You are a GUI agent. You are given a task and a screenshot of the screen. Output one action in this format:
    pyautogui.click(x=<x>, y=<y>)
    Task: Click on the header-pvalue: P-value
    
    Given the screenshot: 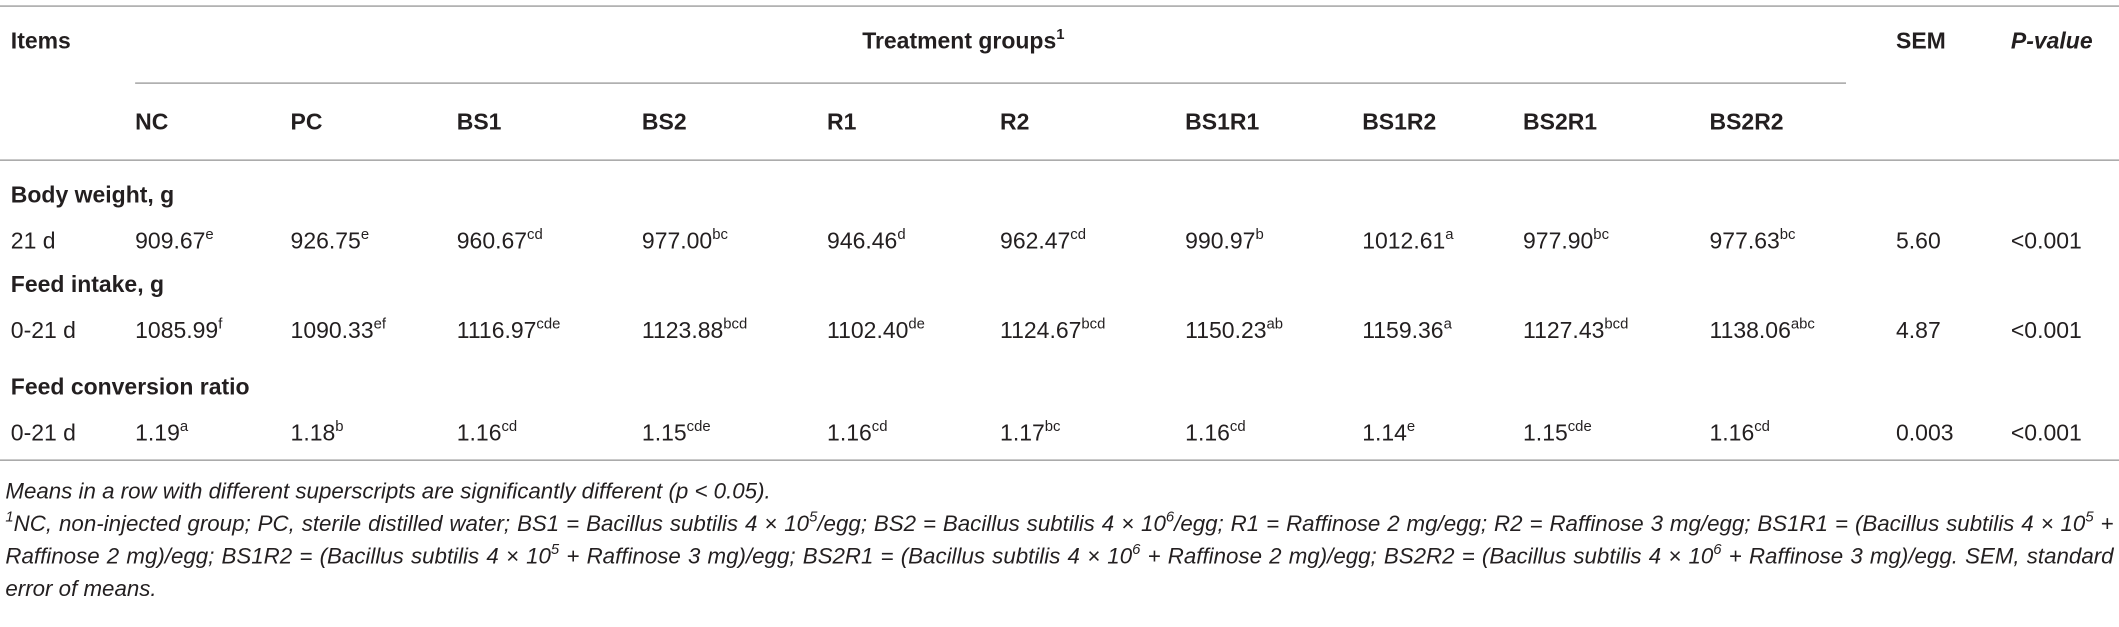 What is the action you would take?
    pyautogui.click(x=2052, y=41)
    